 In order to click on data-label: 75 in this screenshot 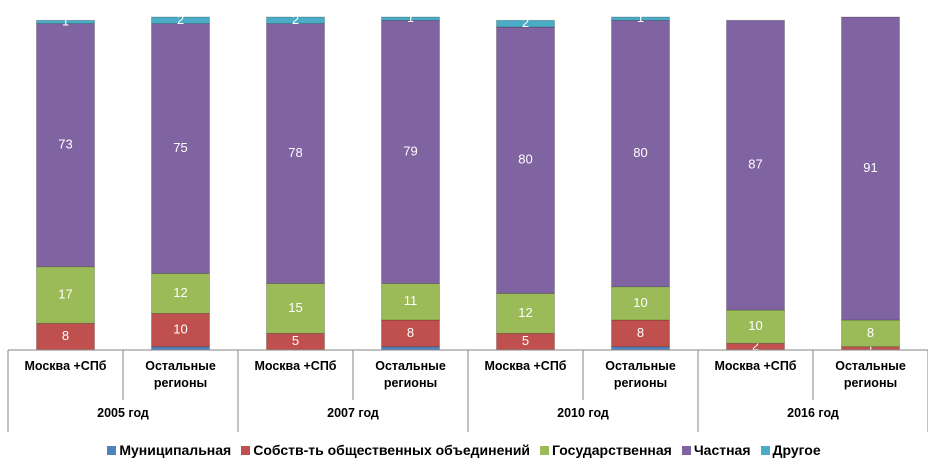, I will do `click(180, 147)`.